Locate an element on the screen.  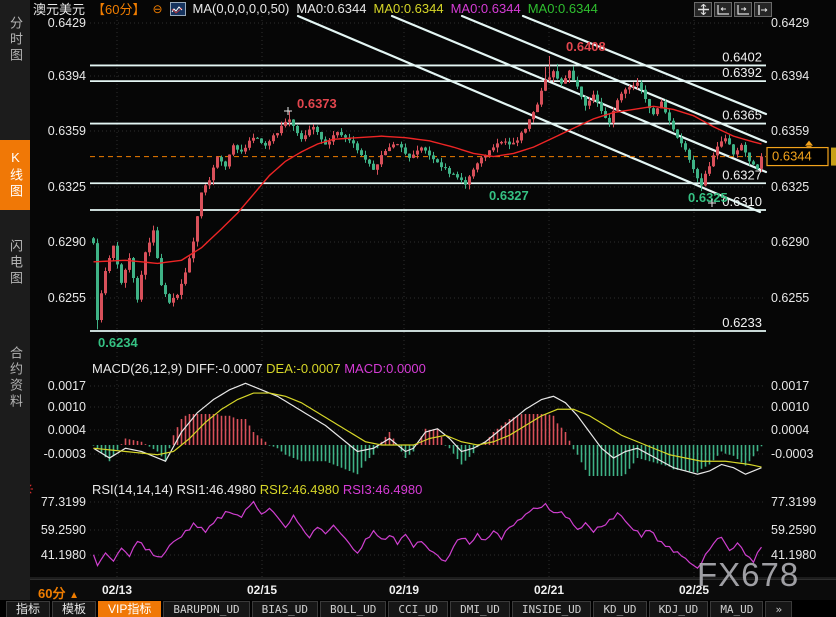
svg-text: 0.6234 is located at coordinates (118, 342).